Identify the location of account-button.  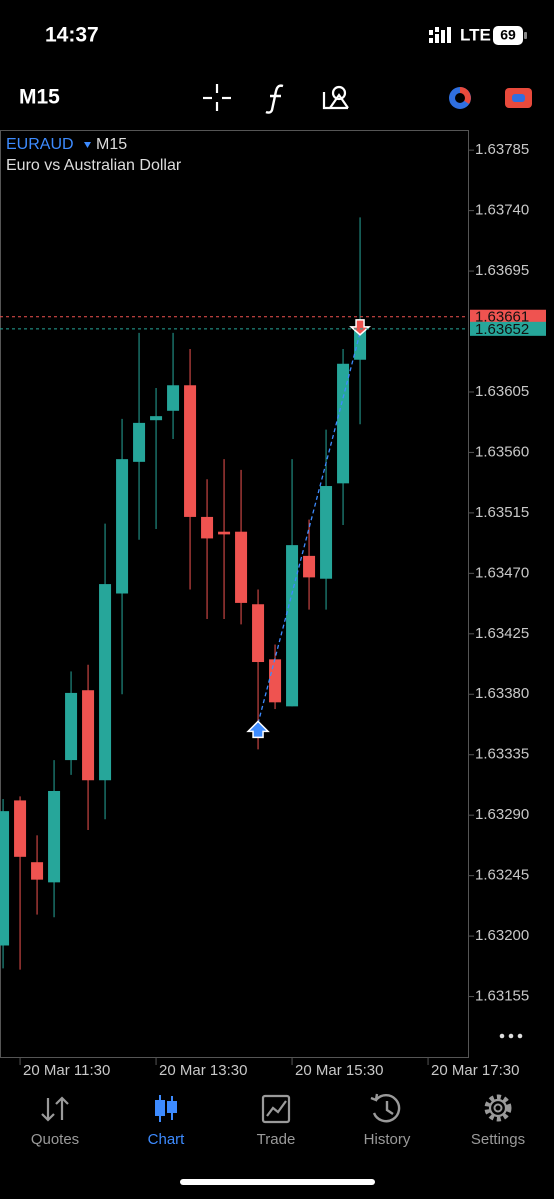
(460, 98).